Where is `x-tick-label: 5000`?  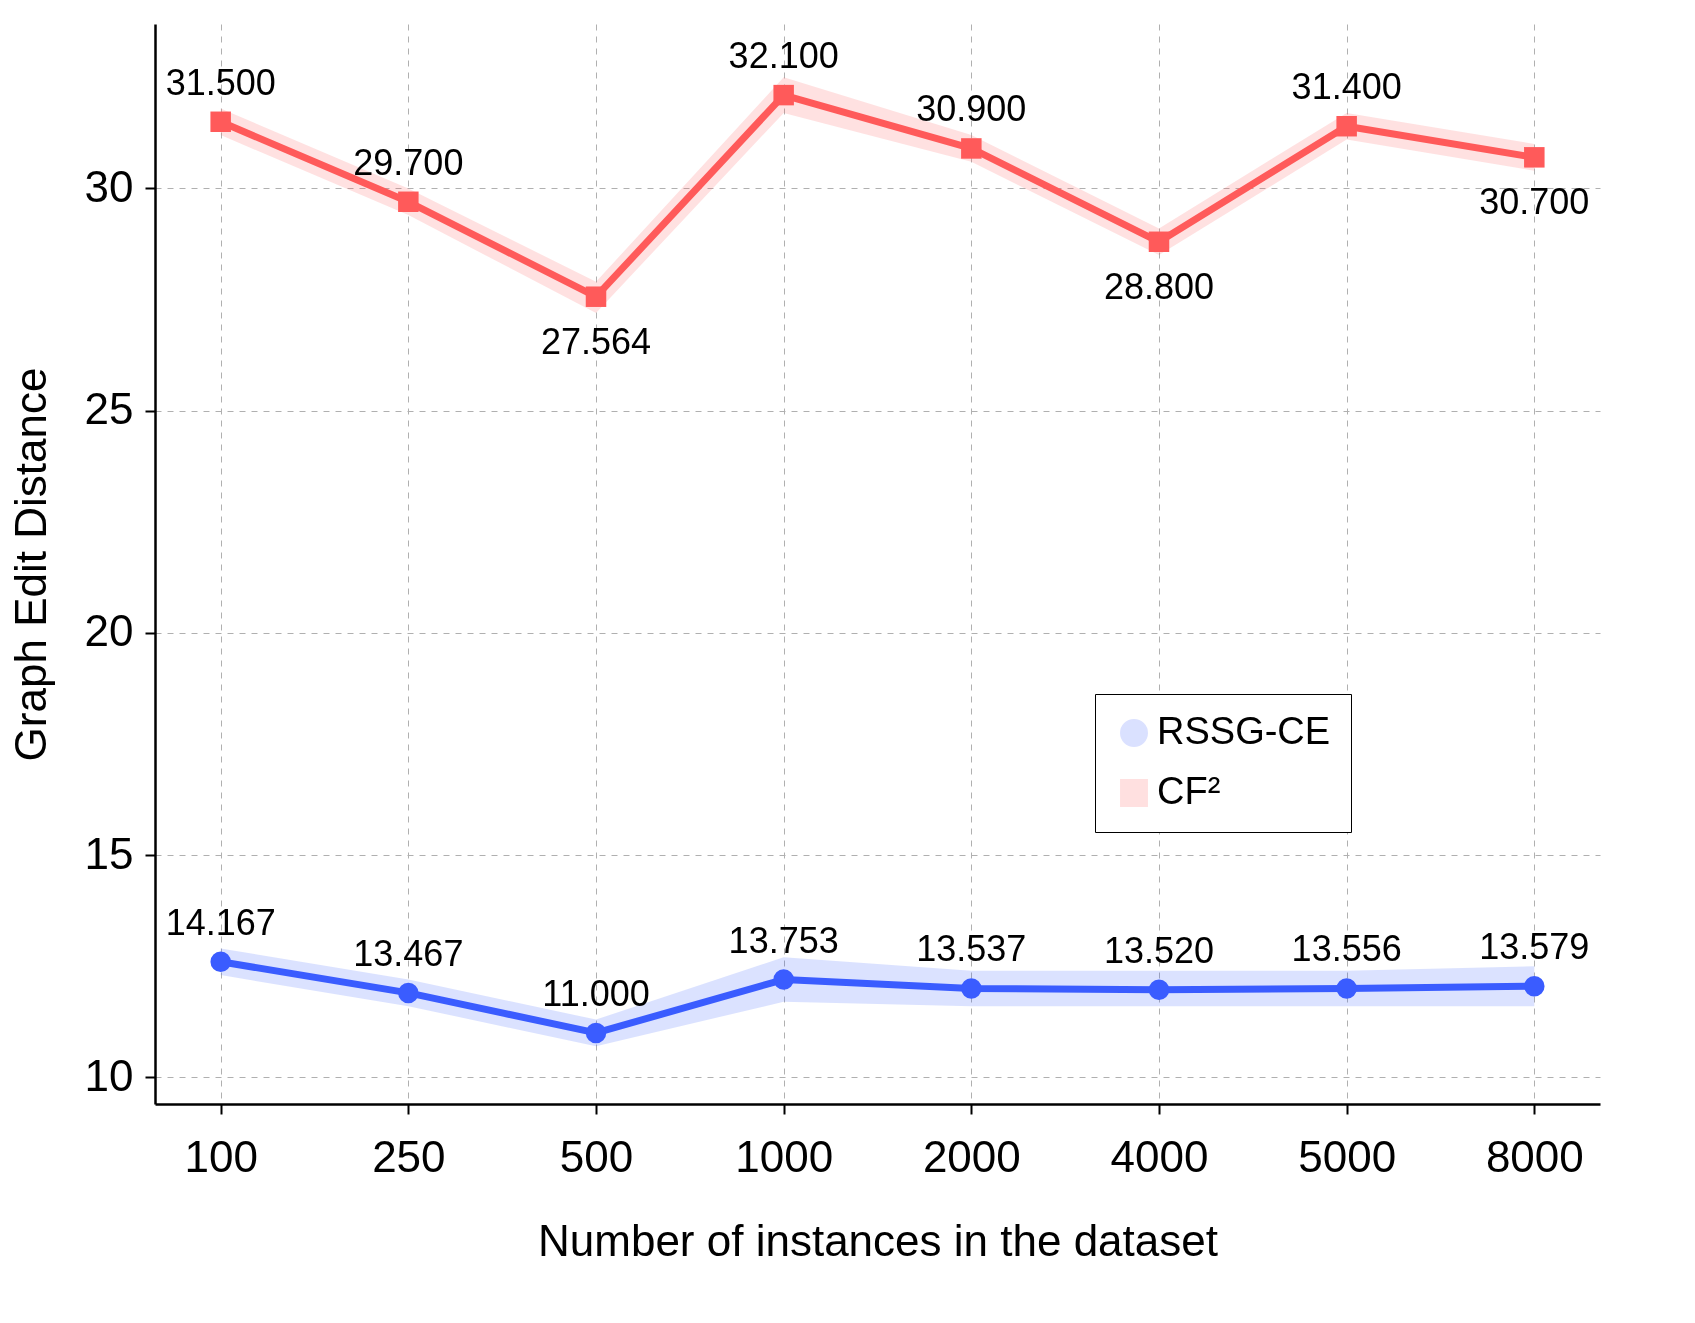
x-tick-label: 5000 is located at coordinates (1347, 1156).